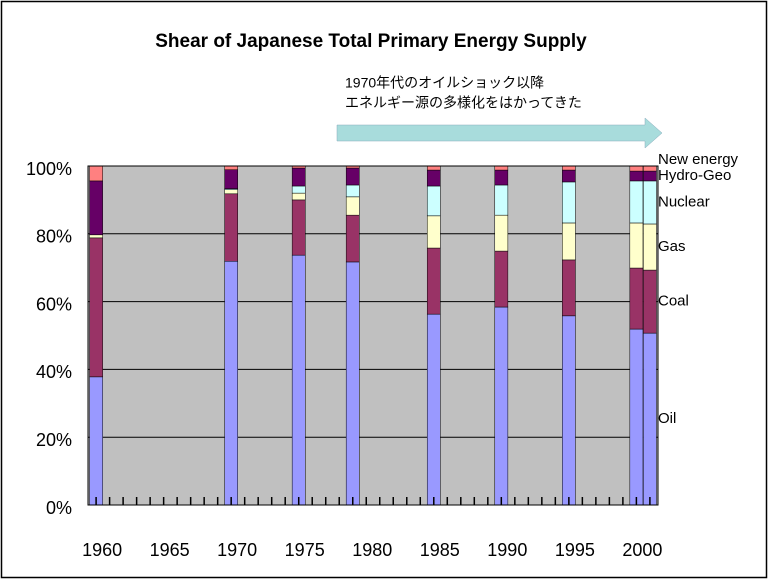 This screenshot has width=769, height=585. What do you see at coordinates (444, 83) in the screenshot?
I see `annotation-line: 1970年代のオイルショック以降` at bounding box center [444, 83].